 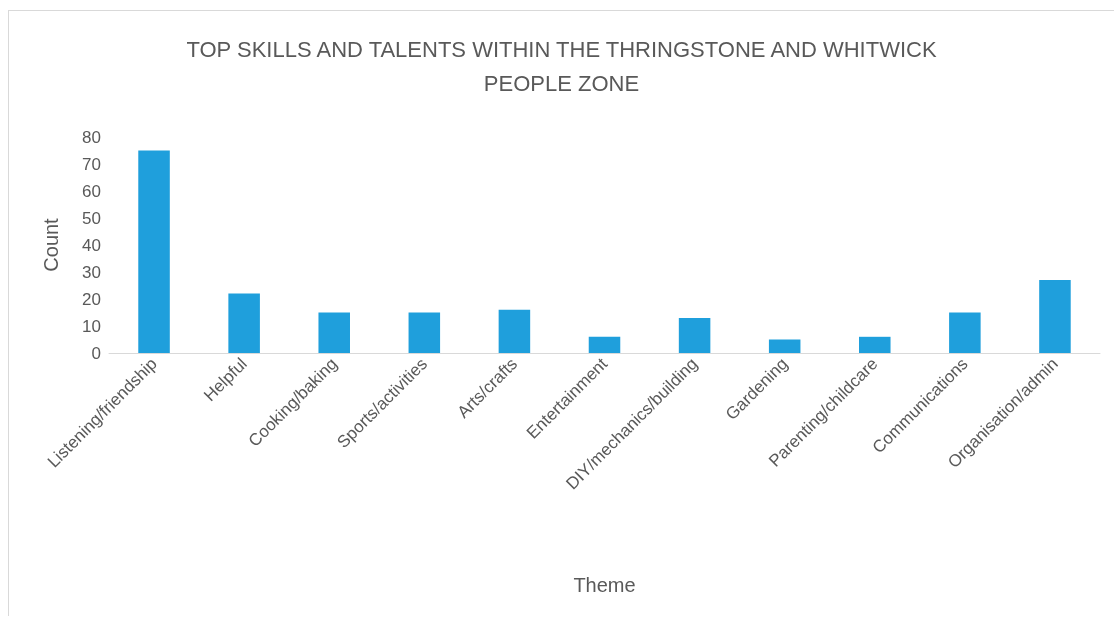 I want to click on y-tick-label: 50, so click(x=91, y=218).